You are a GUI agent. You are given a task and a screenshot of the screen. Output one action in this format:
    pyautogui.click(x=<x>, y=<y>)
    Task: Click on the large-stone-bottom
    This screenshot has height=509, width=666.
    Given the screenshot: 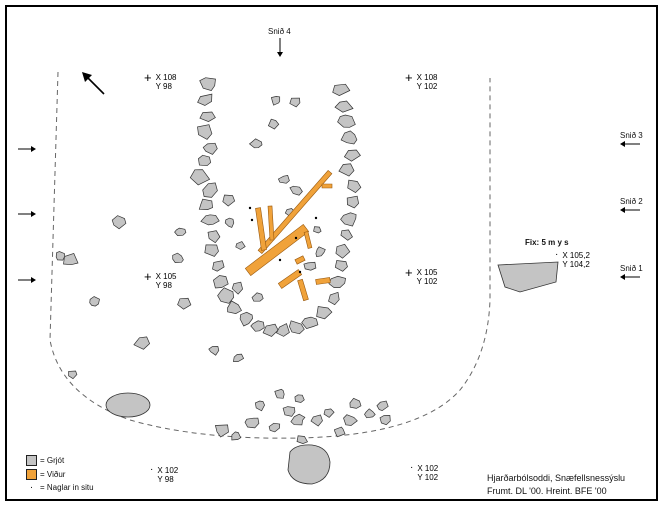 What is the action you would take?
    pyautogui.click(x=309, y=464)
    